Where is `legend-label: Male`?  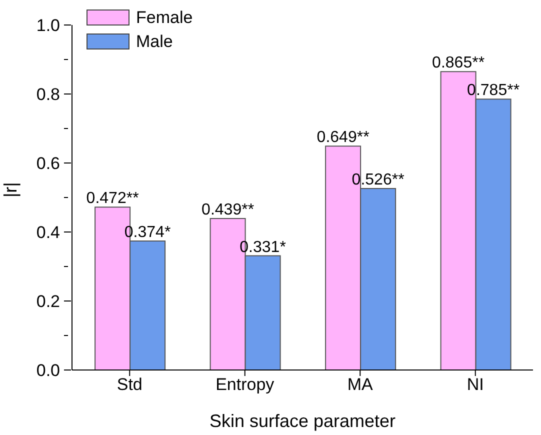 legend-label: Male is located at coordinates (154, 42).